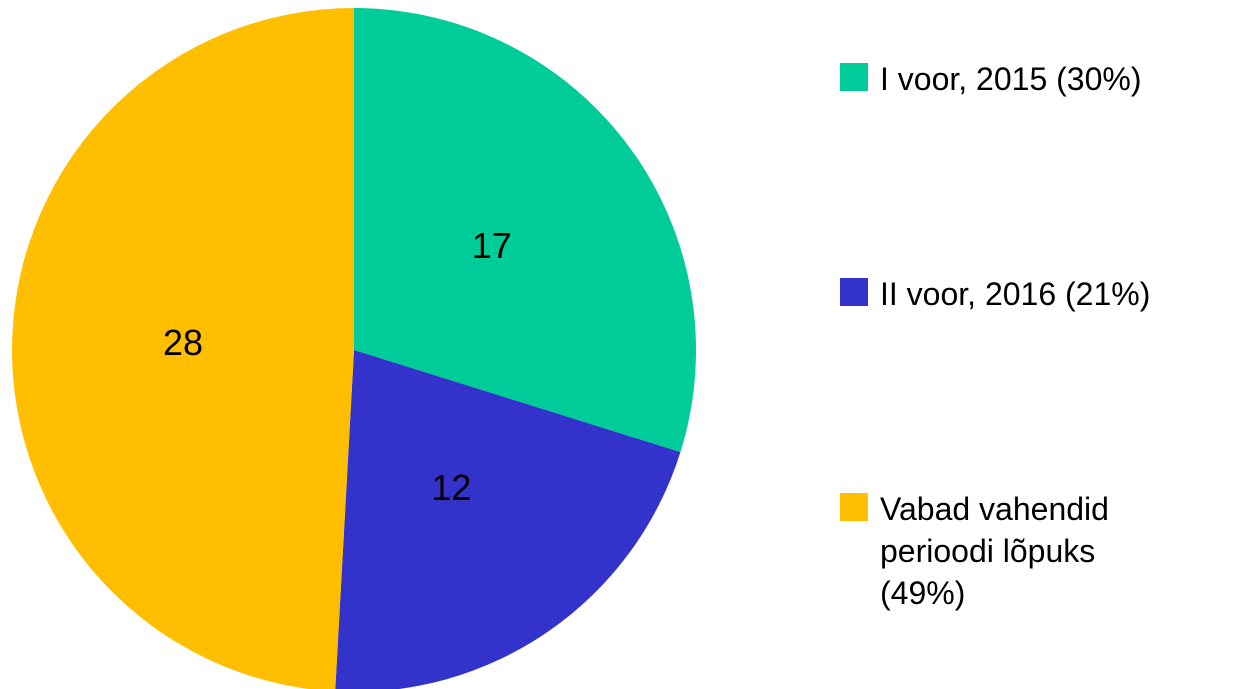 The height and width of the screenshot is (689, 1234). Describe the element at coordinates (183, 342) in the screenshot. I see `data-label: 28` at that location.